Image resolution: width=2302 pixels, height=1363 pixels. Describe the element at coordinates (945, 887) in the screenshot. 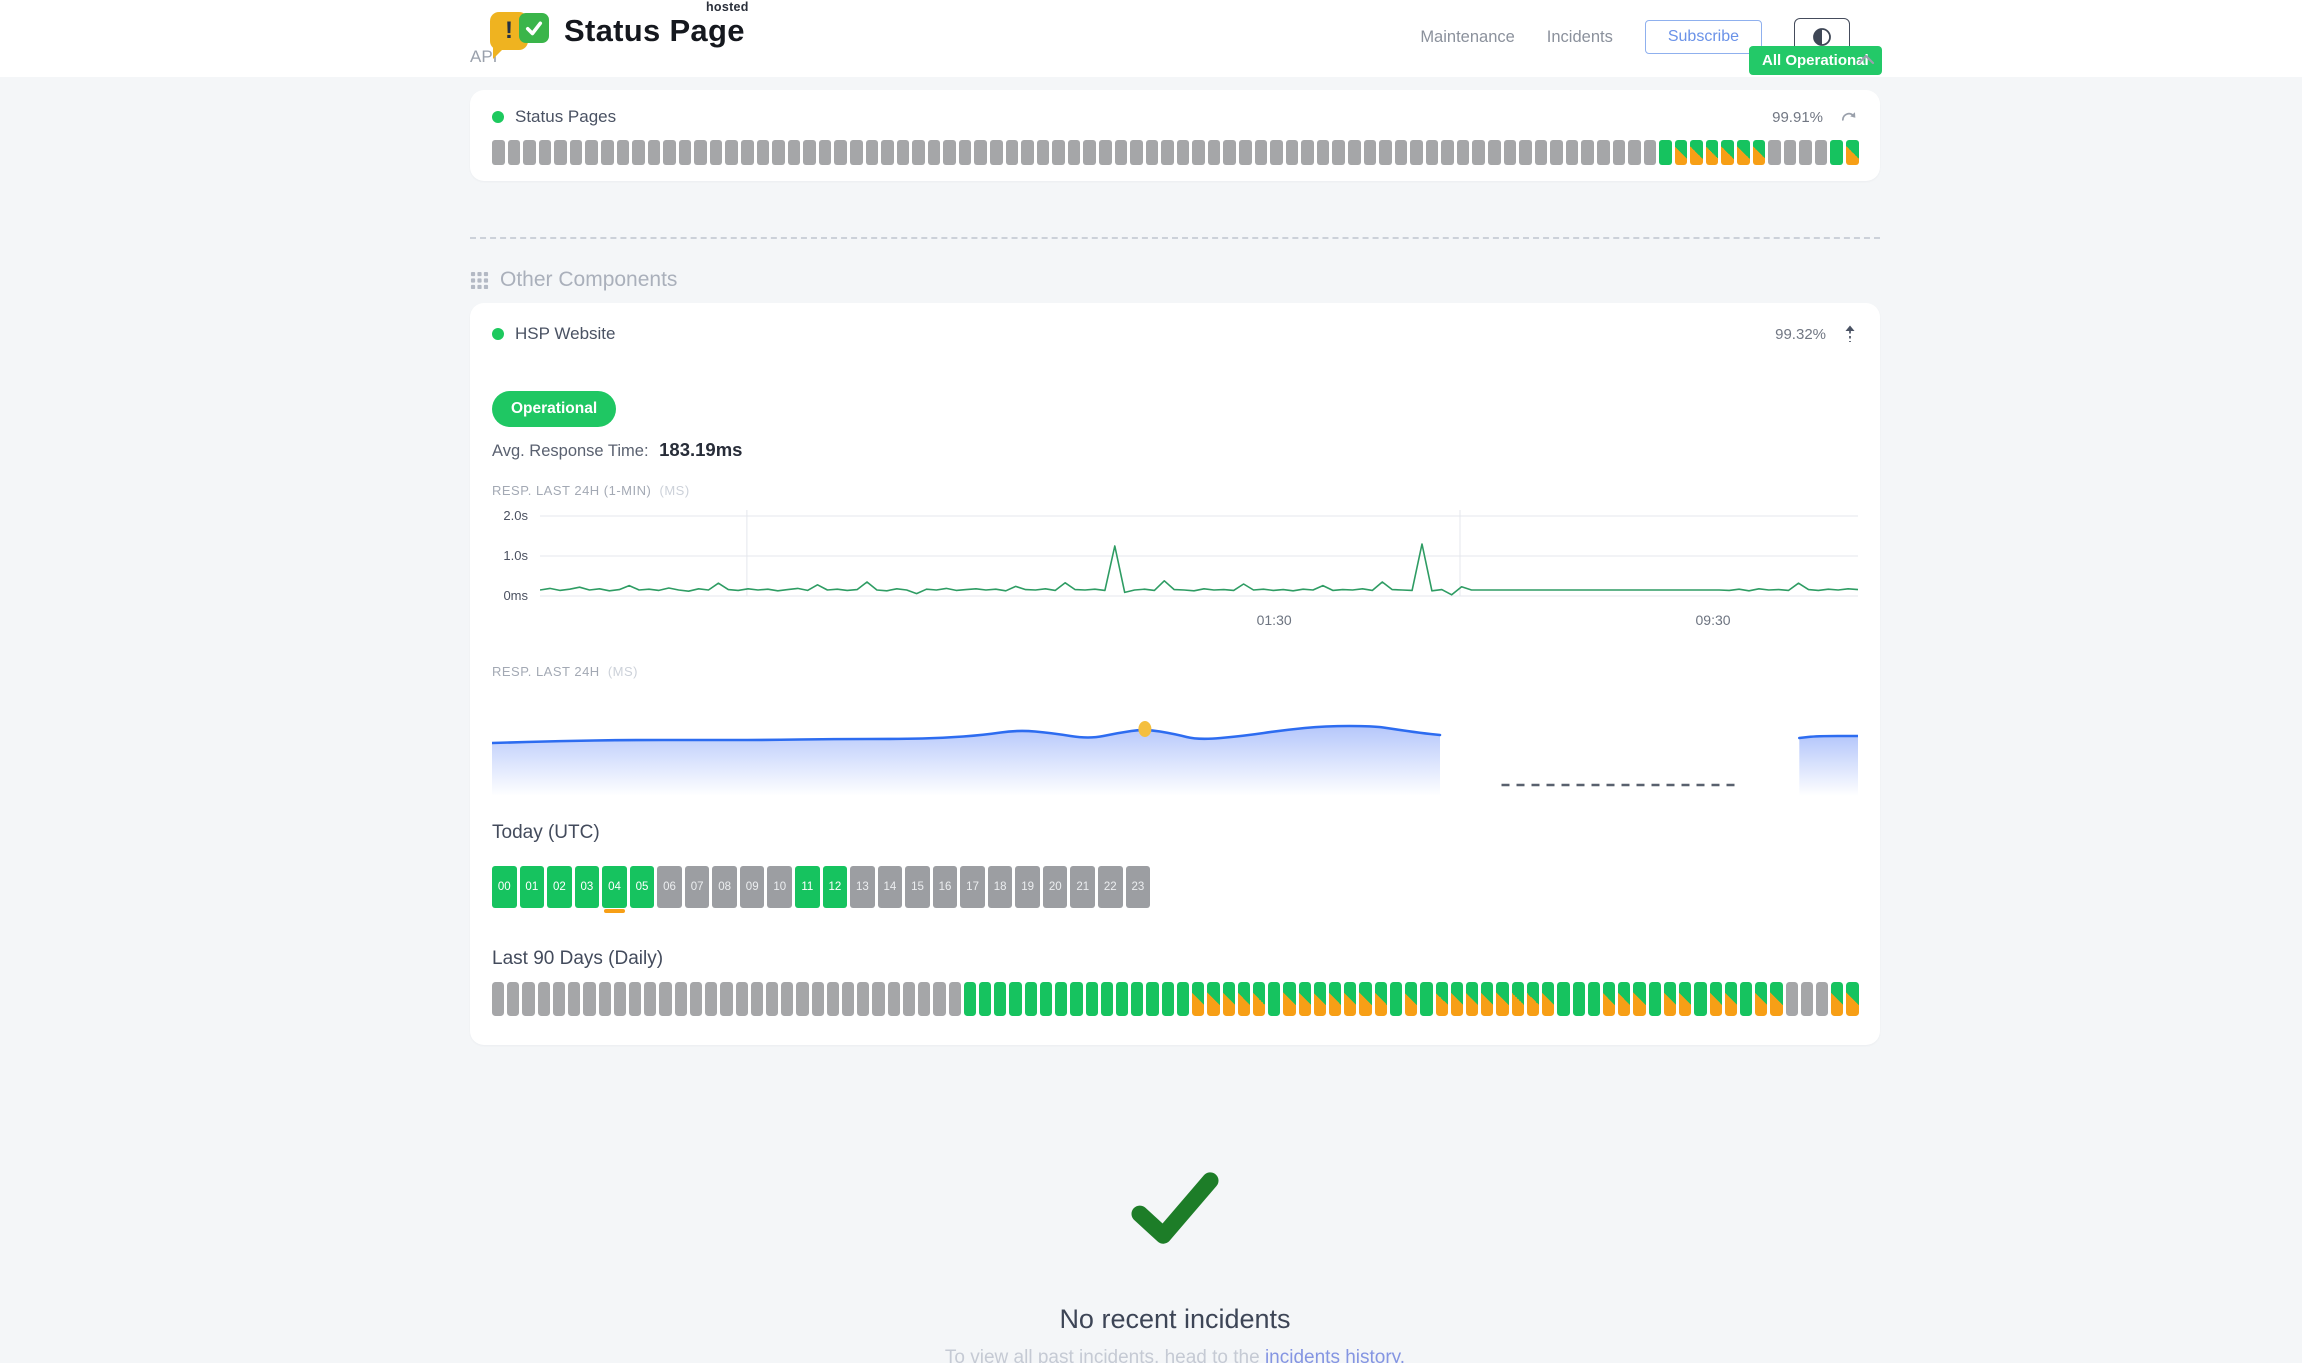

I see `hour-block-16: 16` at that location.